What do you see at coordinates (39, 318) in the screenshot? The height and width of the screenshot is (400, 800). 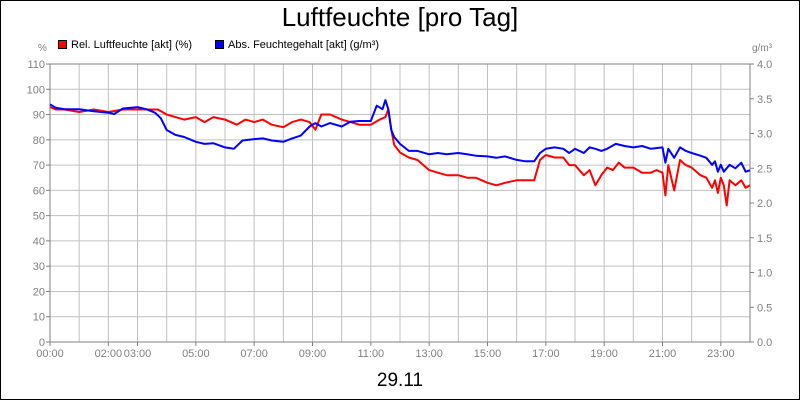 I see `y-left-tick-label: 10` at bounding box center [39, 318].